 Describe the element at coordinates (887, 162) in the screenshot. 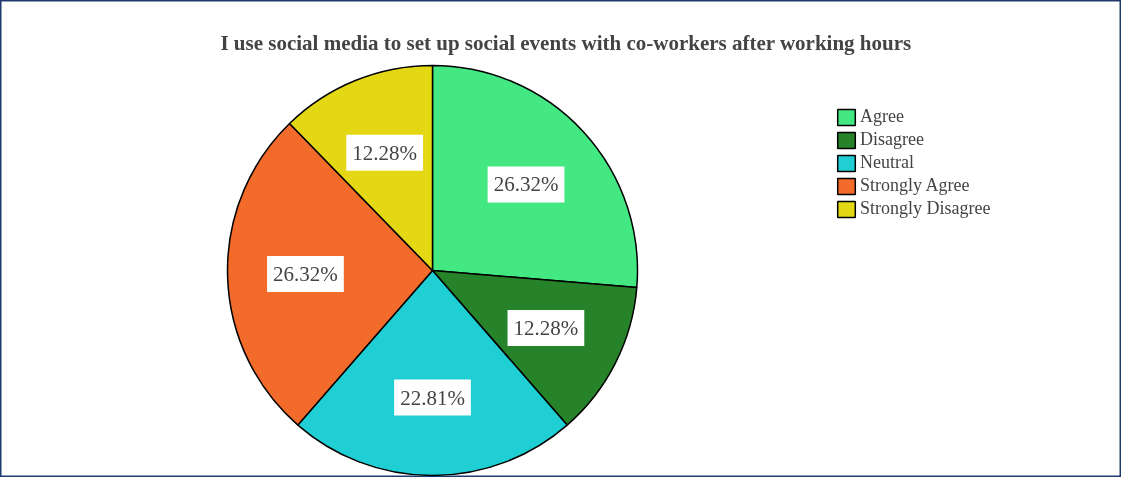

I see `legend-label: Neutral` at that location.